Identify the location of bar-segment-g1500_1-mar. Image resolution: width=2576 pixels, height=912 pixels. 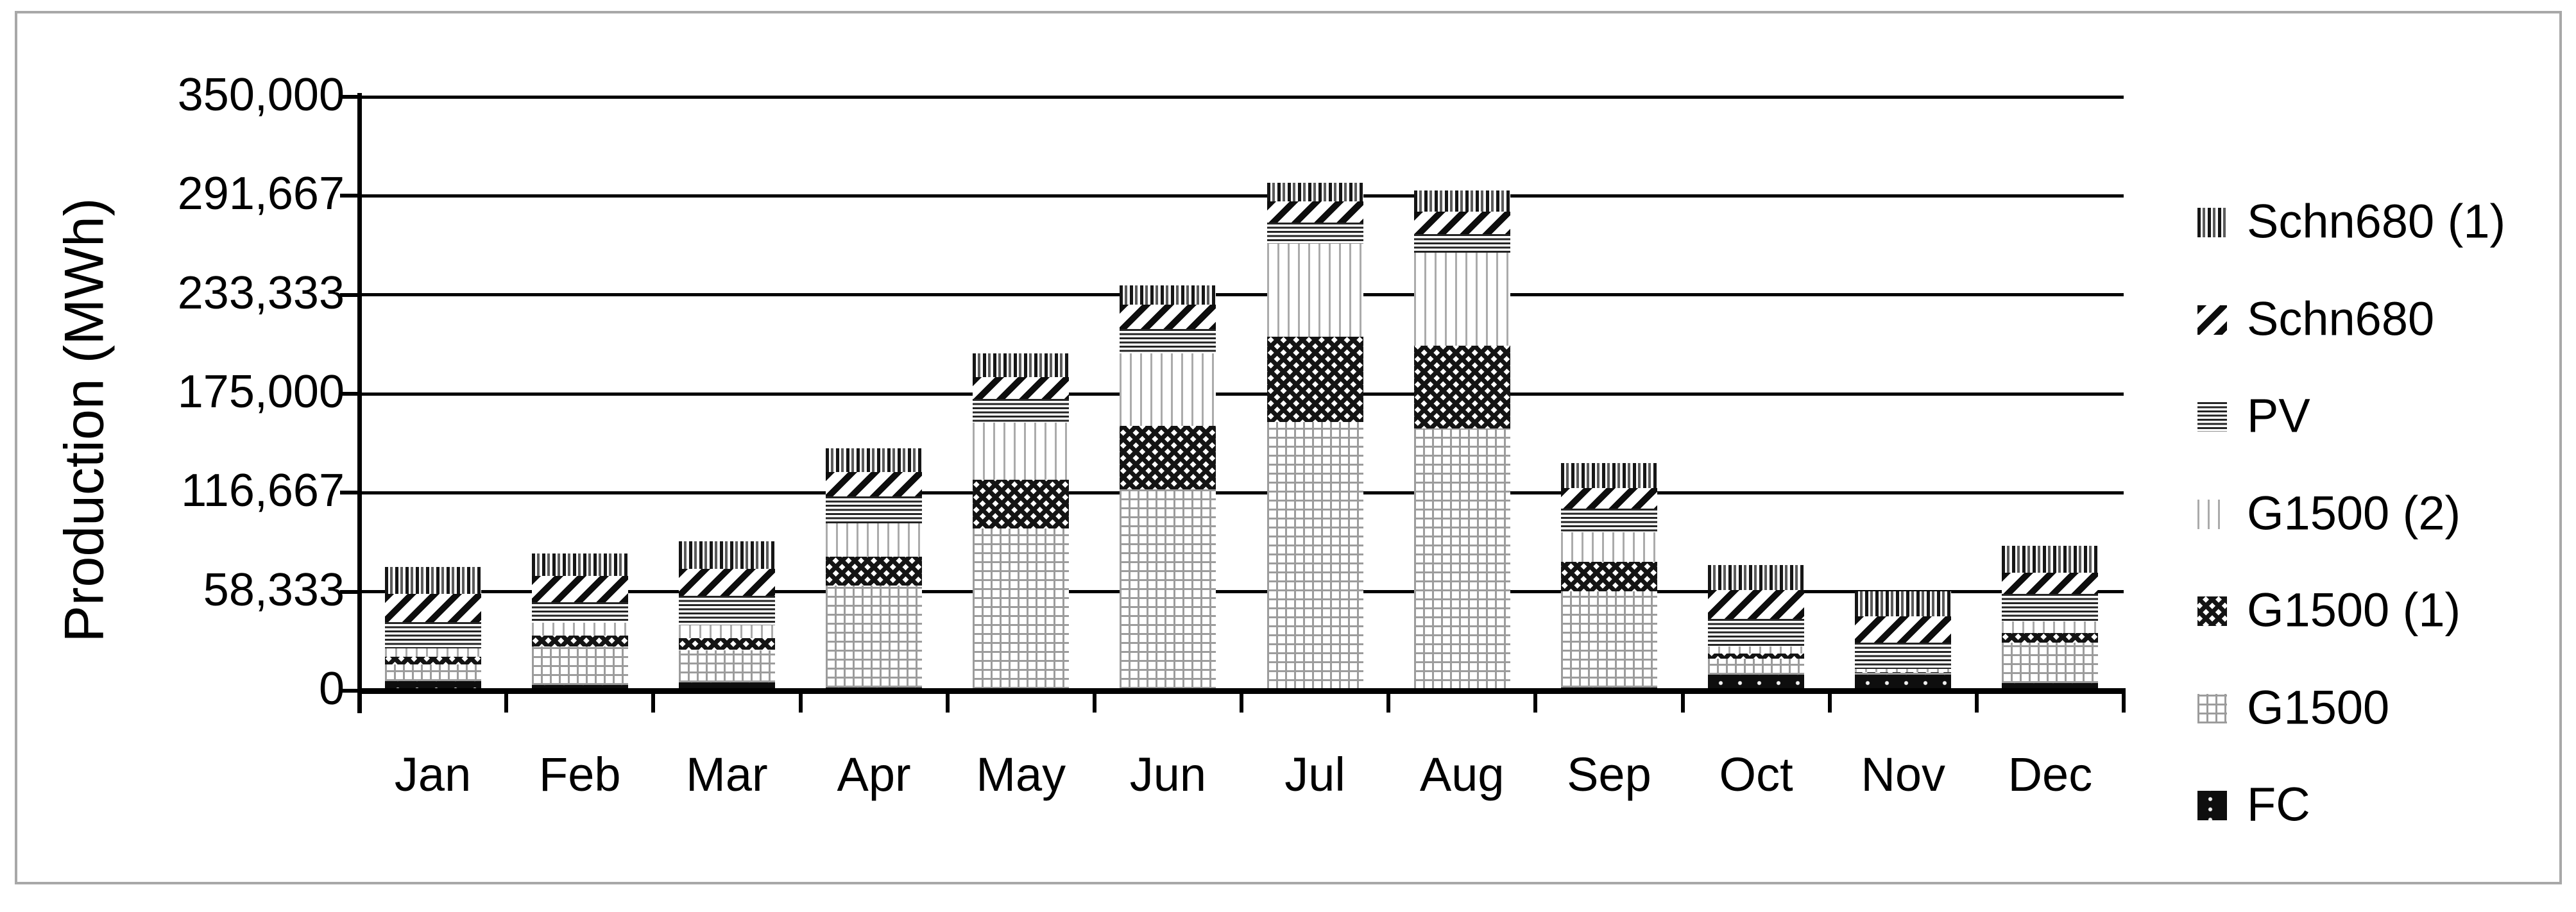
(726, 644).